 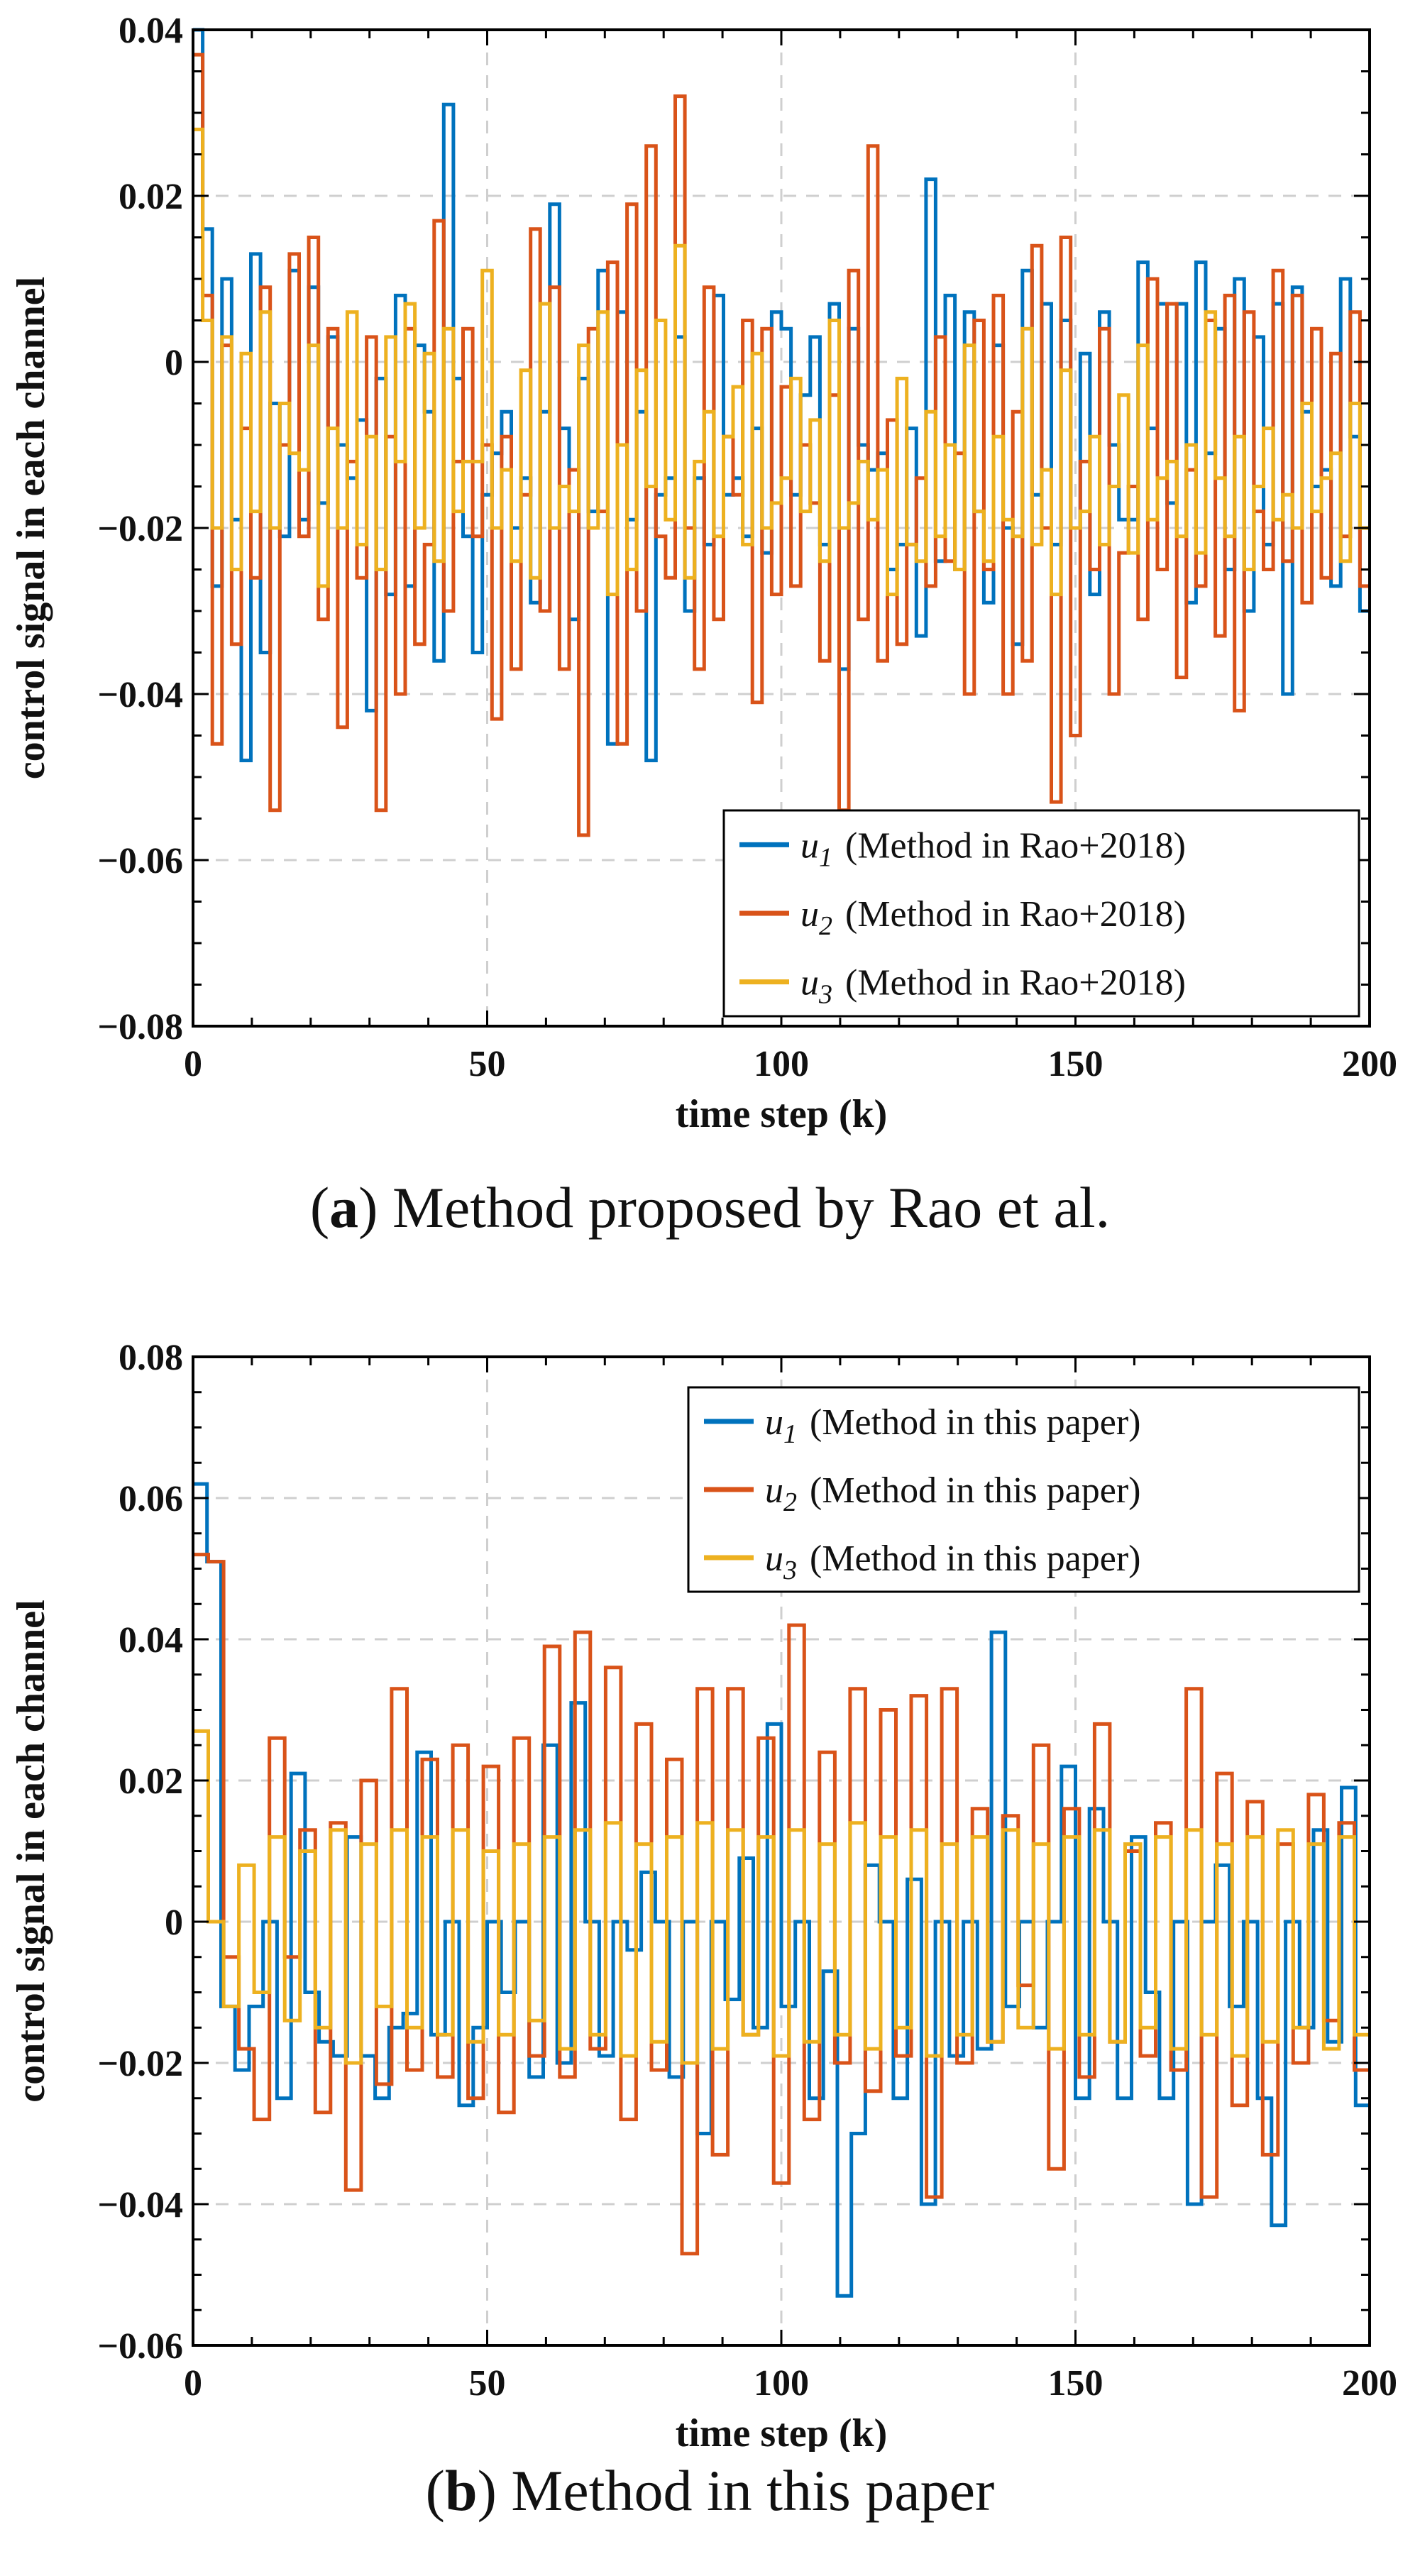 What do you see at coordinates (151, 1358) in the screenshot?
I see `y-tick-label: 0.08` at bounding box center [151, 1358].